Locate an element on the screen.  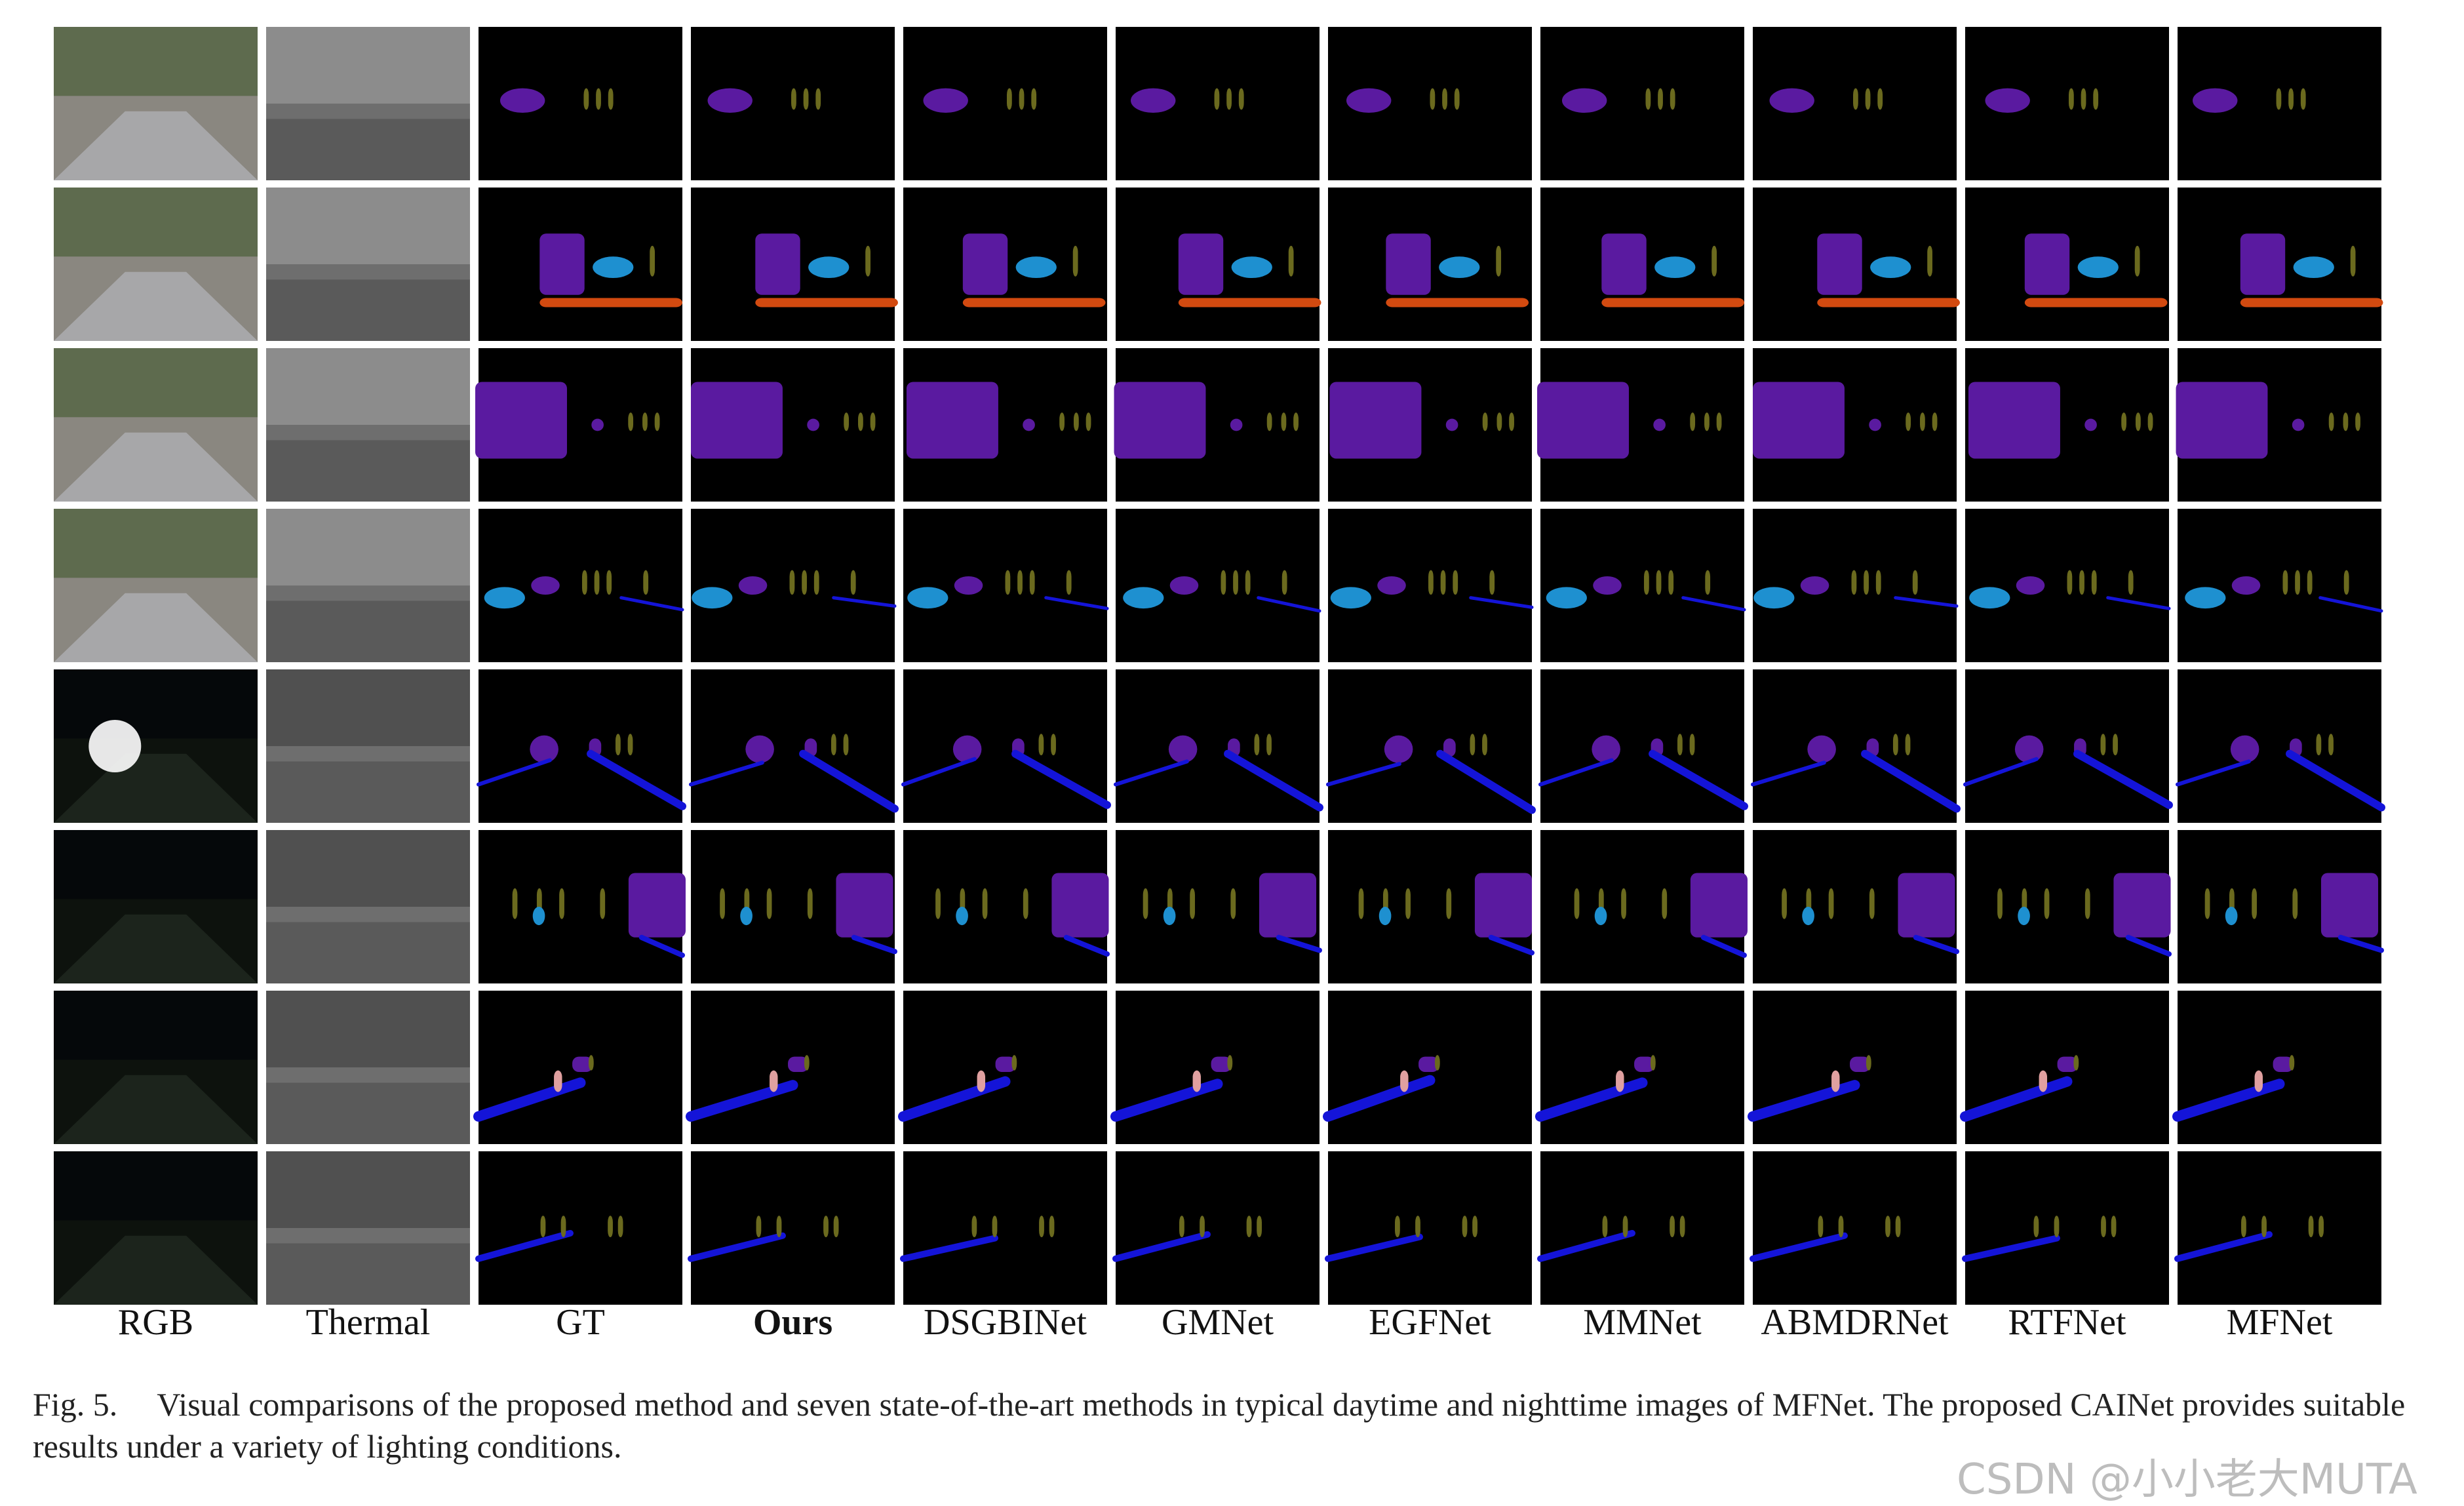
sky is located at coordinates (156, 865).